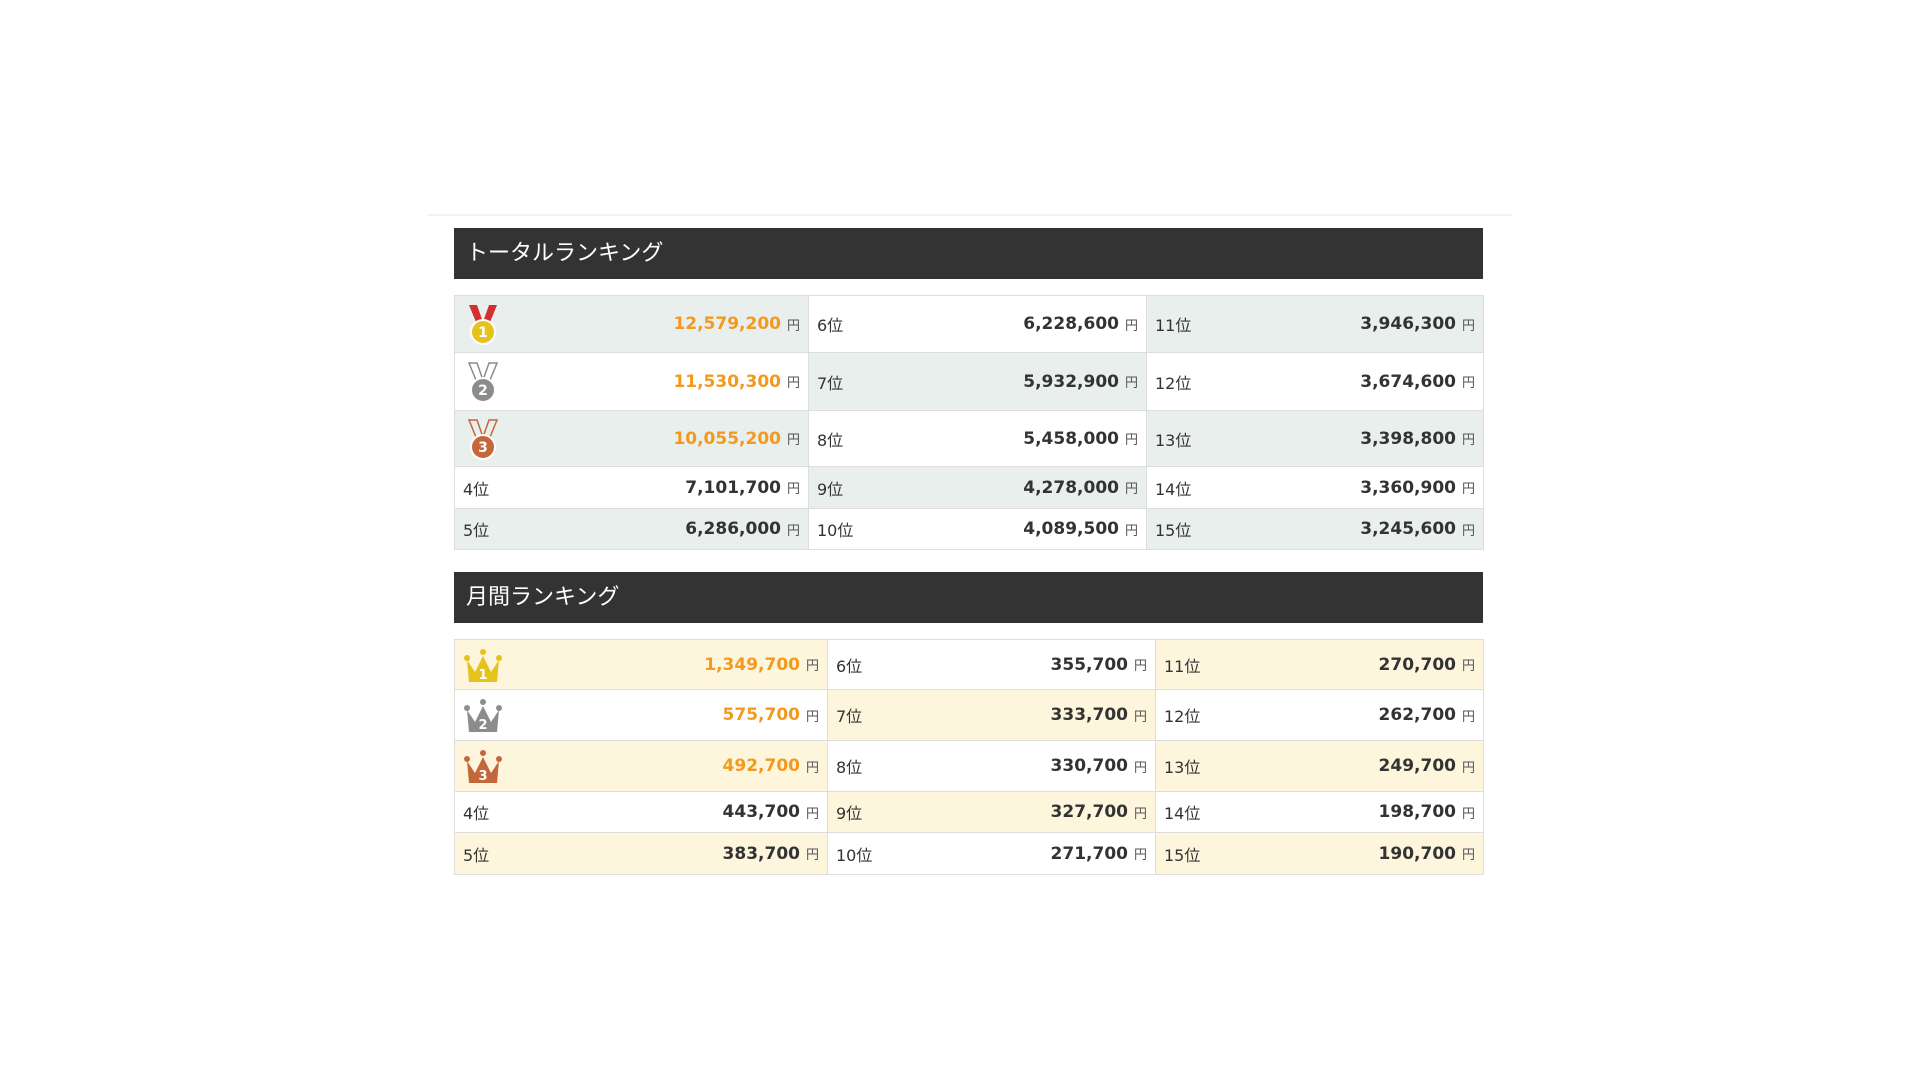 The width and height of the screenshot is (1920, 1080). What do you see at coordinates (1173, 440) in the screenshot?
I see `rank-label: 13位` at bounding box center [1173, 440].